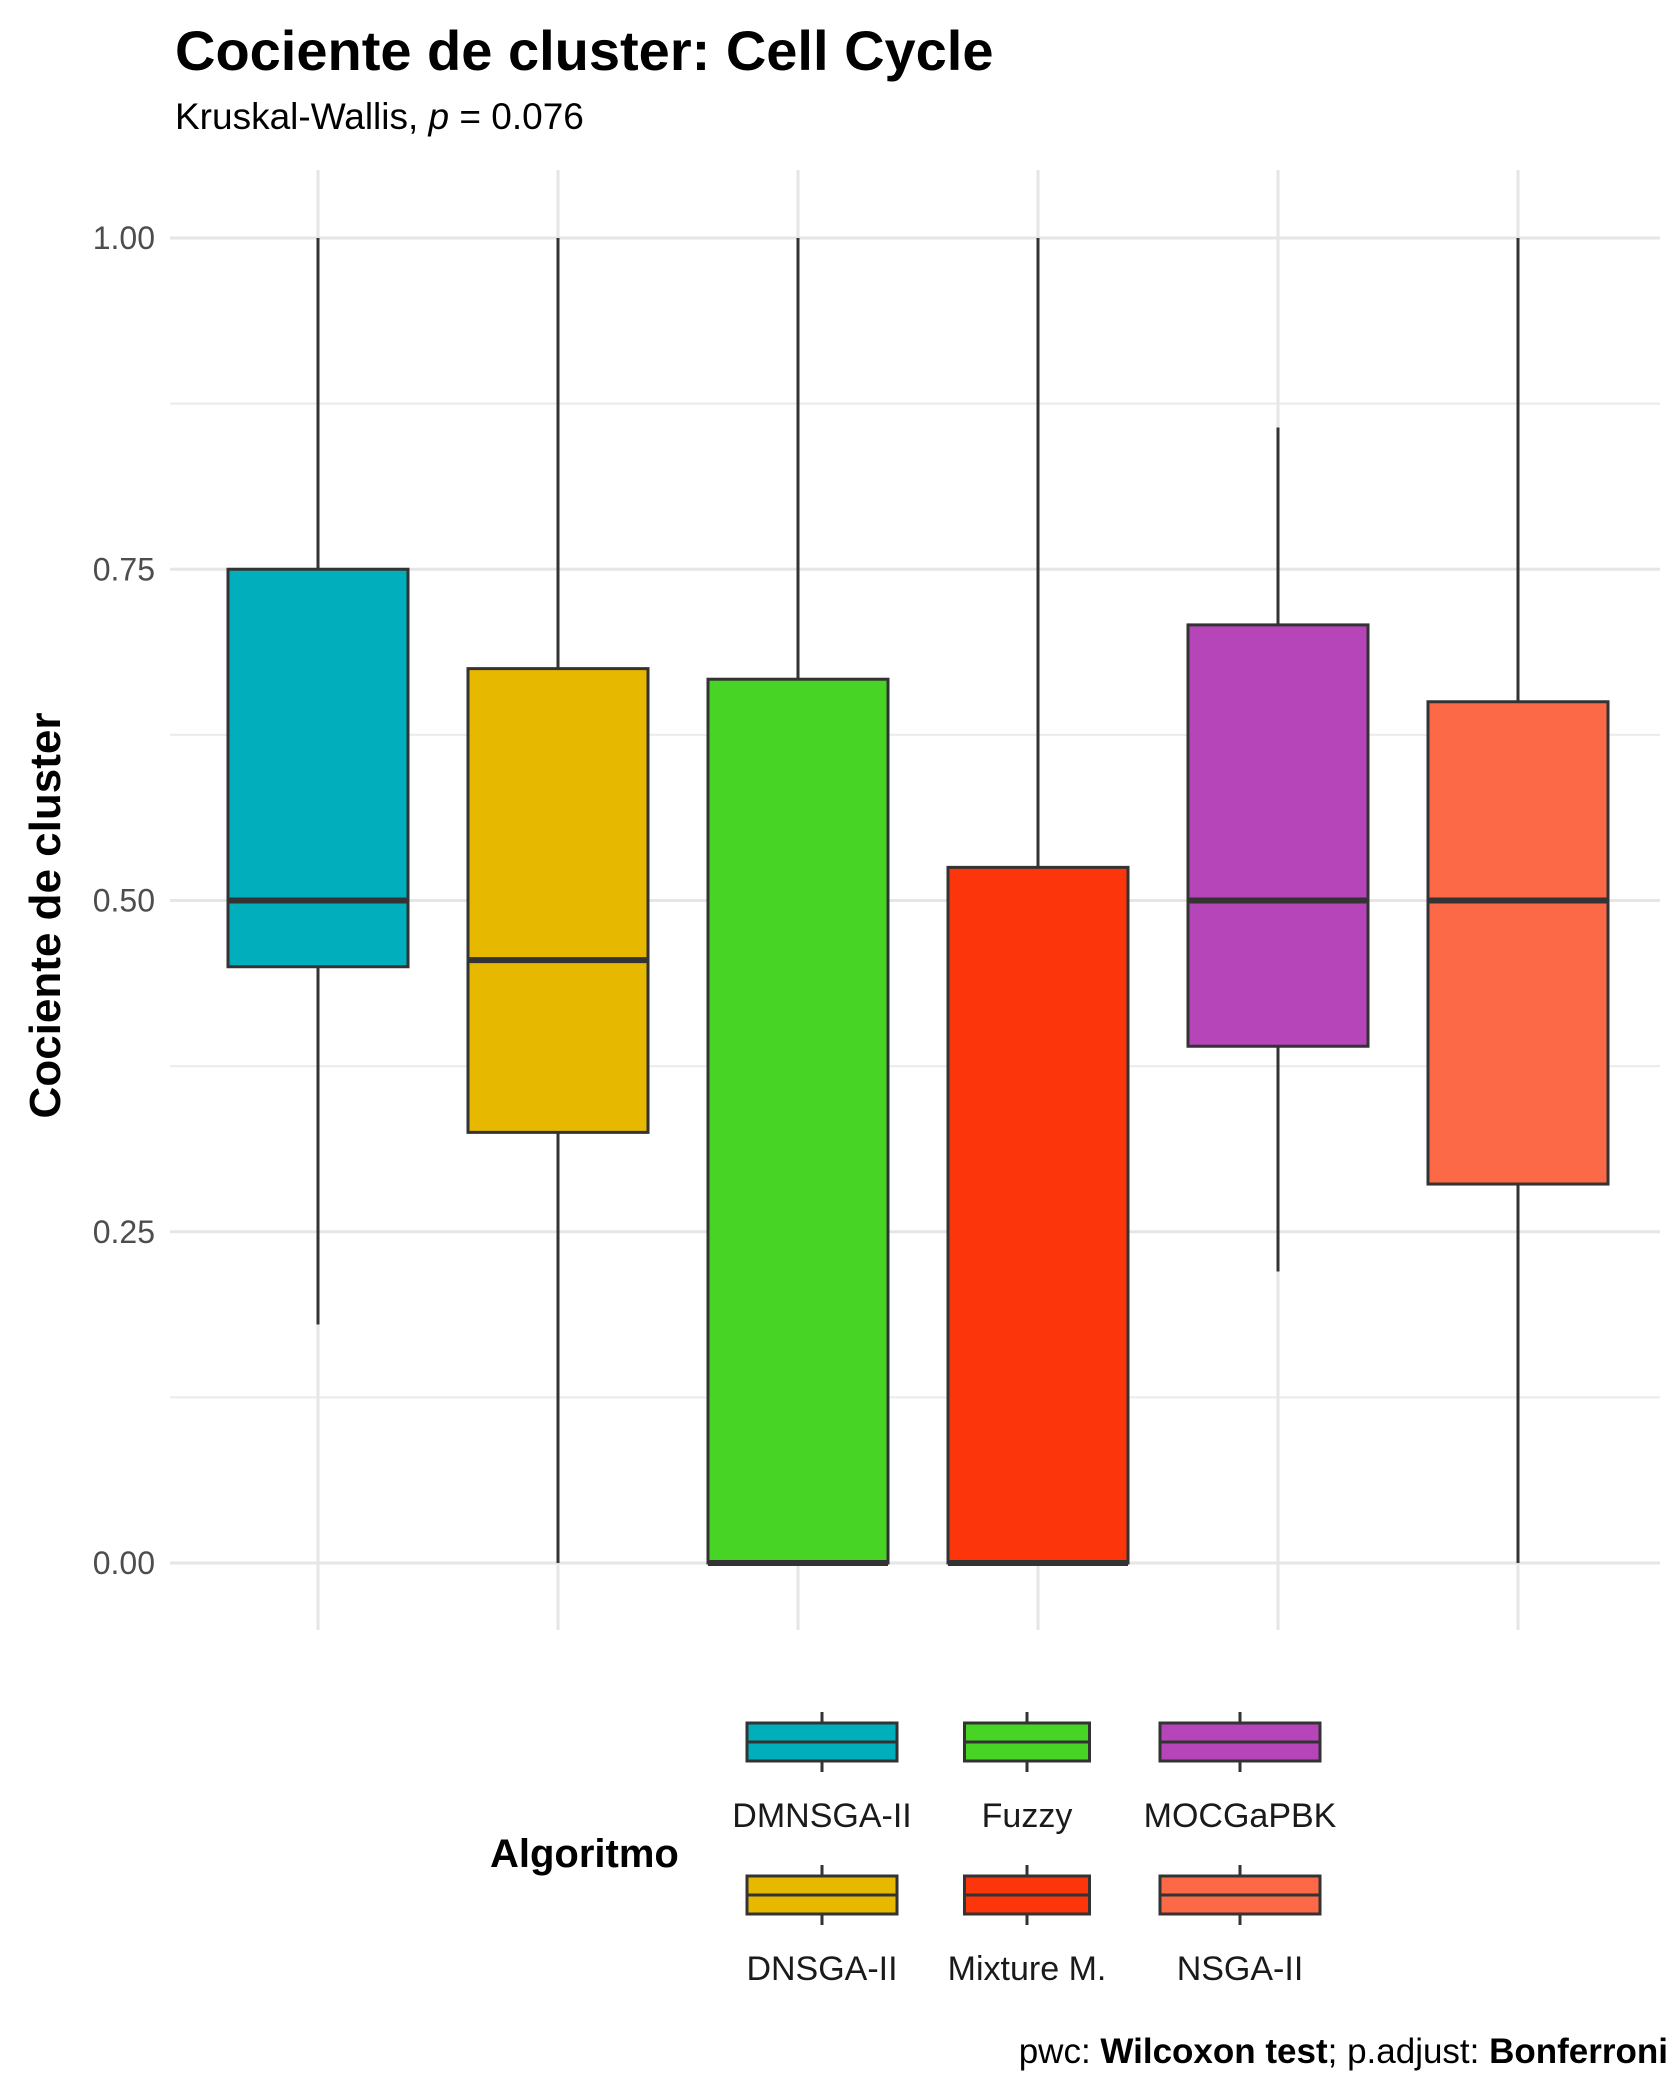 The width and height of the screenshot is (1680, 2100). I want to click on subtitle-p-value: = 0.076, so click(516, 116).